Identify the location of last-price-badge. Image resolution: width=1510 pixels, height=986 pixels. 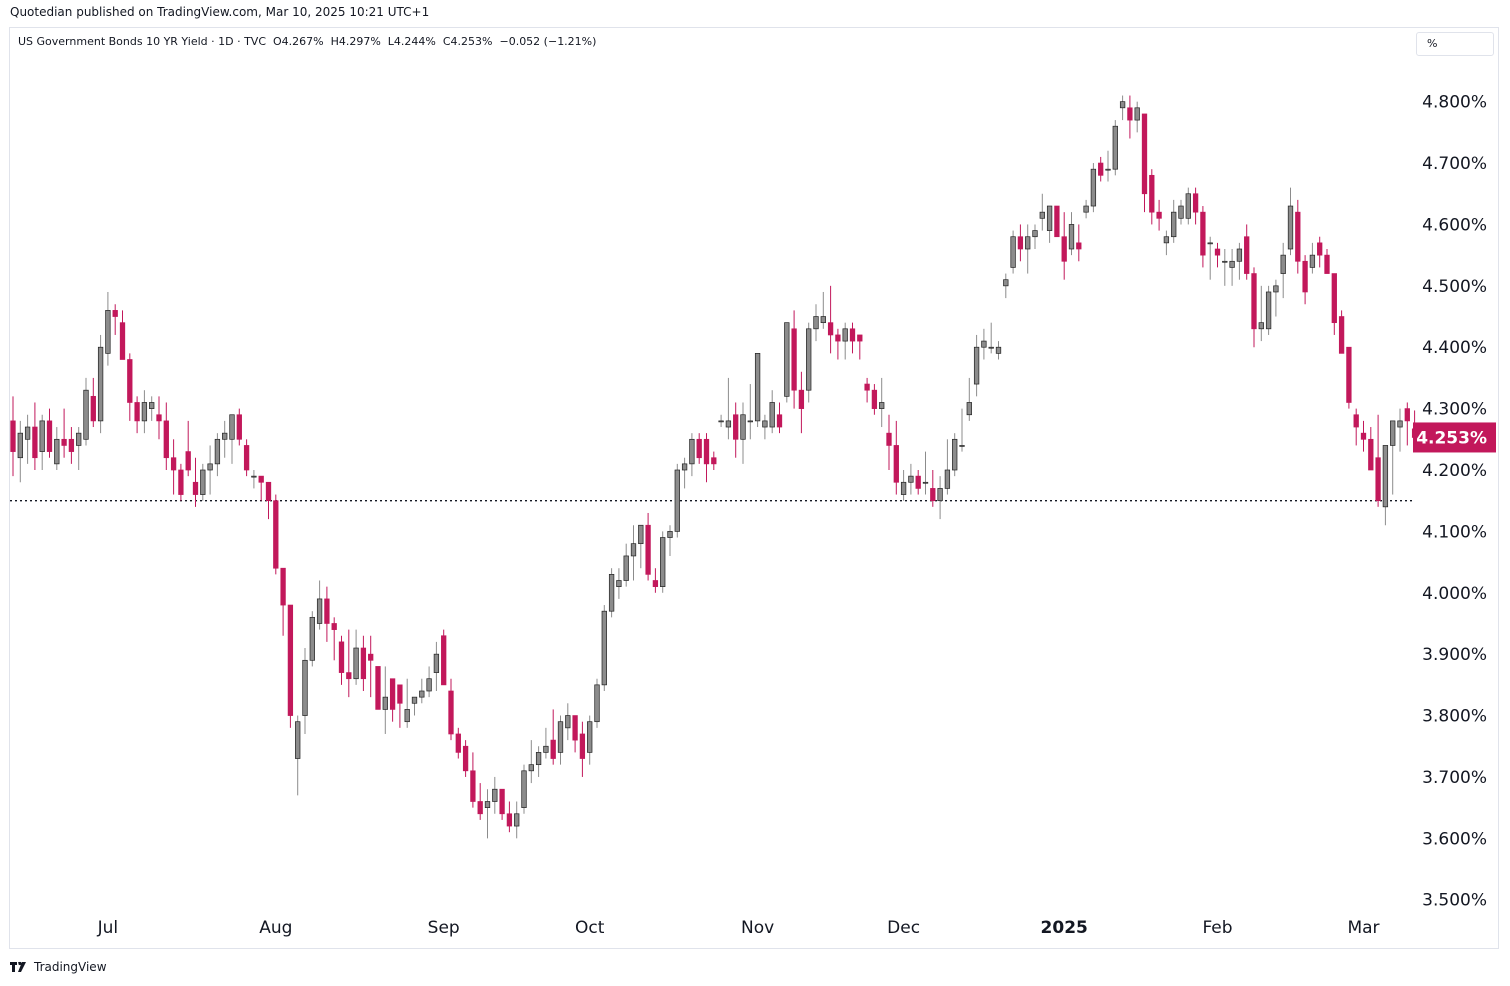
(1454, 437).